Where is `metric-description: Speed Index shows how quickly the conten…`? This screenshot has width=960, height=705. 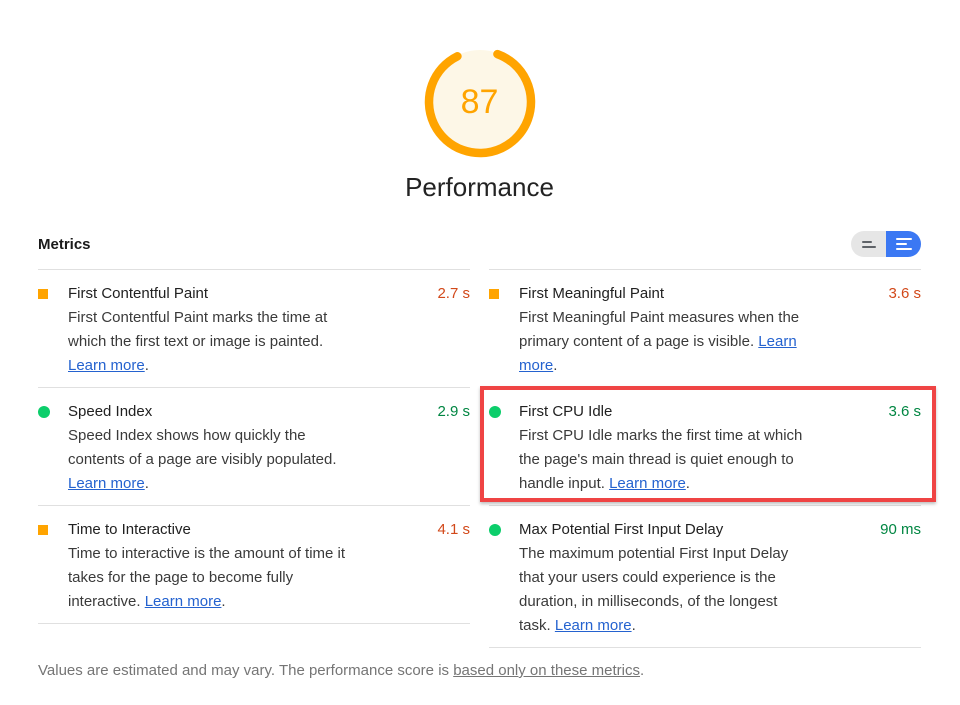
metric-description: Speed Index shows how quickly the conten… is located at coordinates (213, 460).